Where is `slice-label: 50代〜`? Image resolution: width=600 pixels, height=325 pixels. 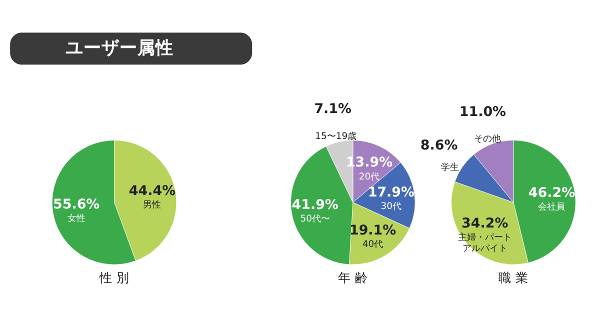
slice-label: 50代〜 is located at coordinates (315, 219).